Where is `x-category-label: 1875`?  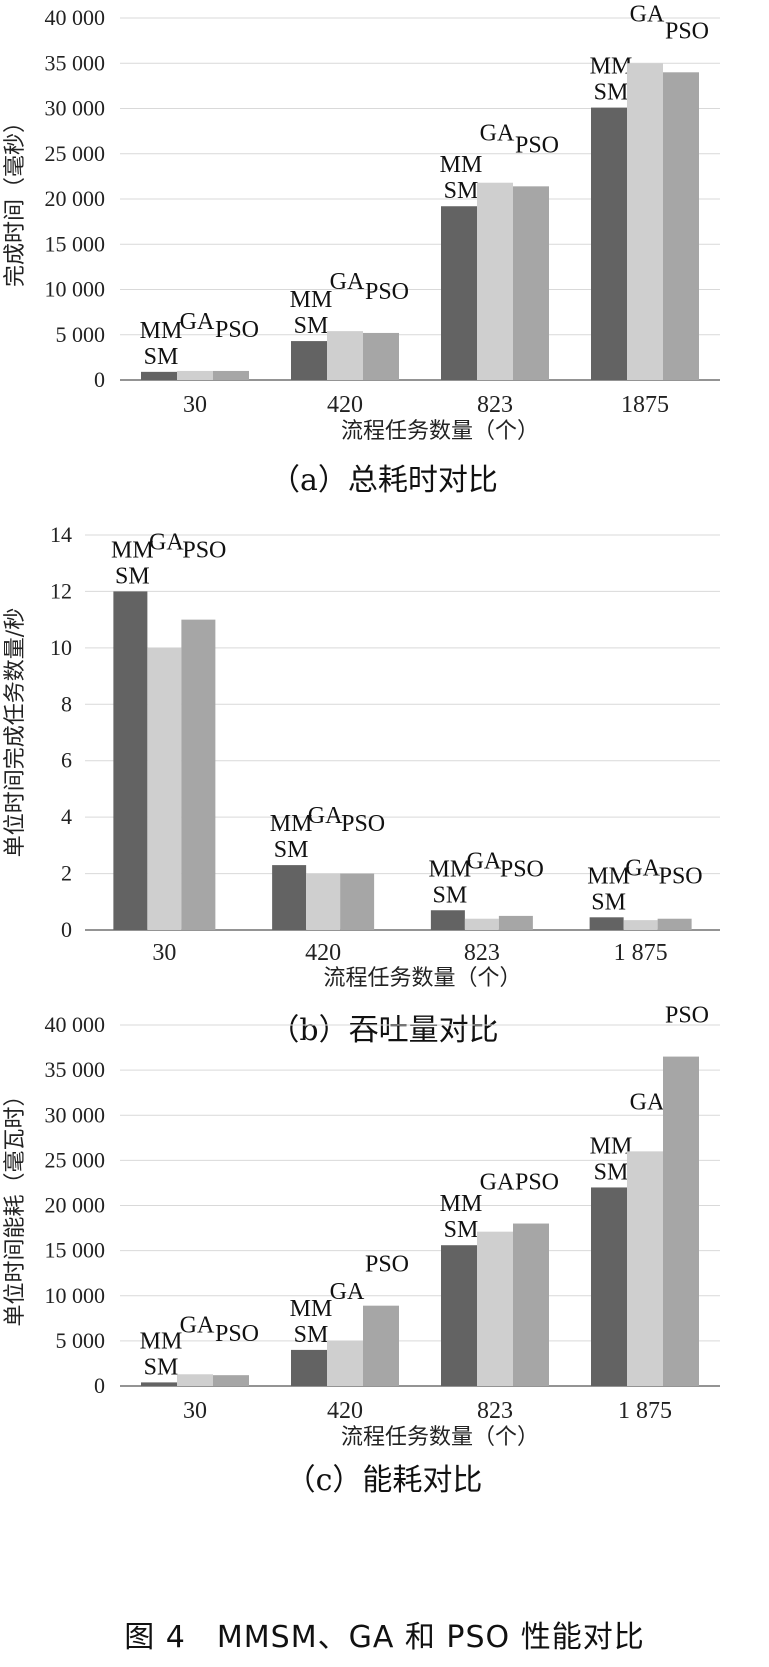 x-category-label: 1875 is located at coordinates (645, 405).